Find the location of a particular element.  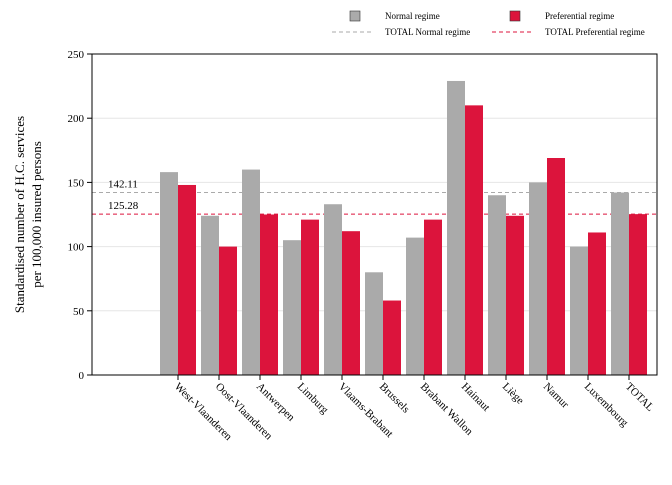

x-tick-label: Brussels is located at coordinates (394, 398).